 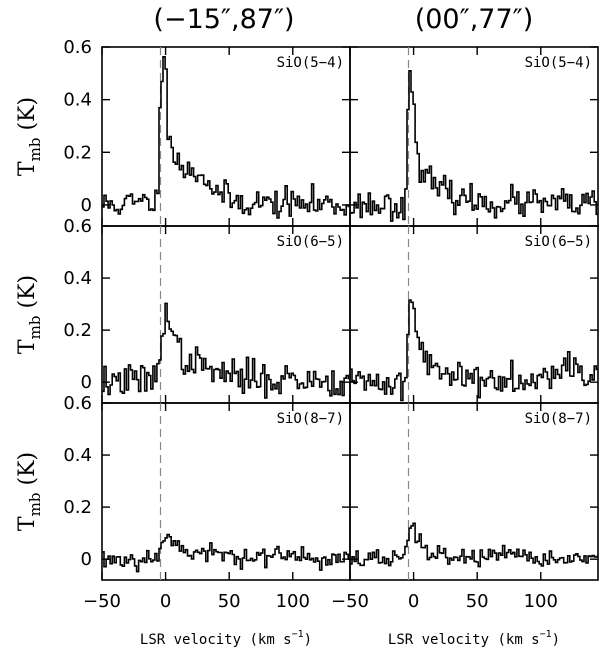 I want to click on panel-1-2: SiO(5−4), so click(x=474, y=136).